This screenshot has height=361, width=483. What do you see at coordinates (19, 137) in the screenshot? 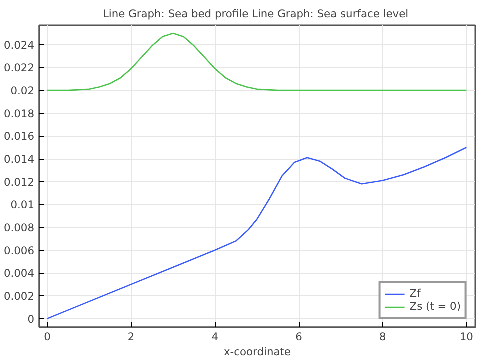
I see `y-tick-label: 0.016` at bounding box center [19, 137].